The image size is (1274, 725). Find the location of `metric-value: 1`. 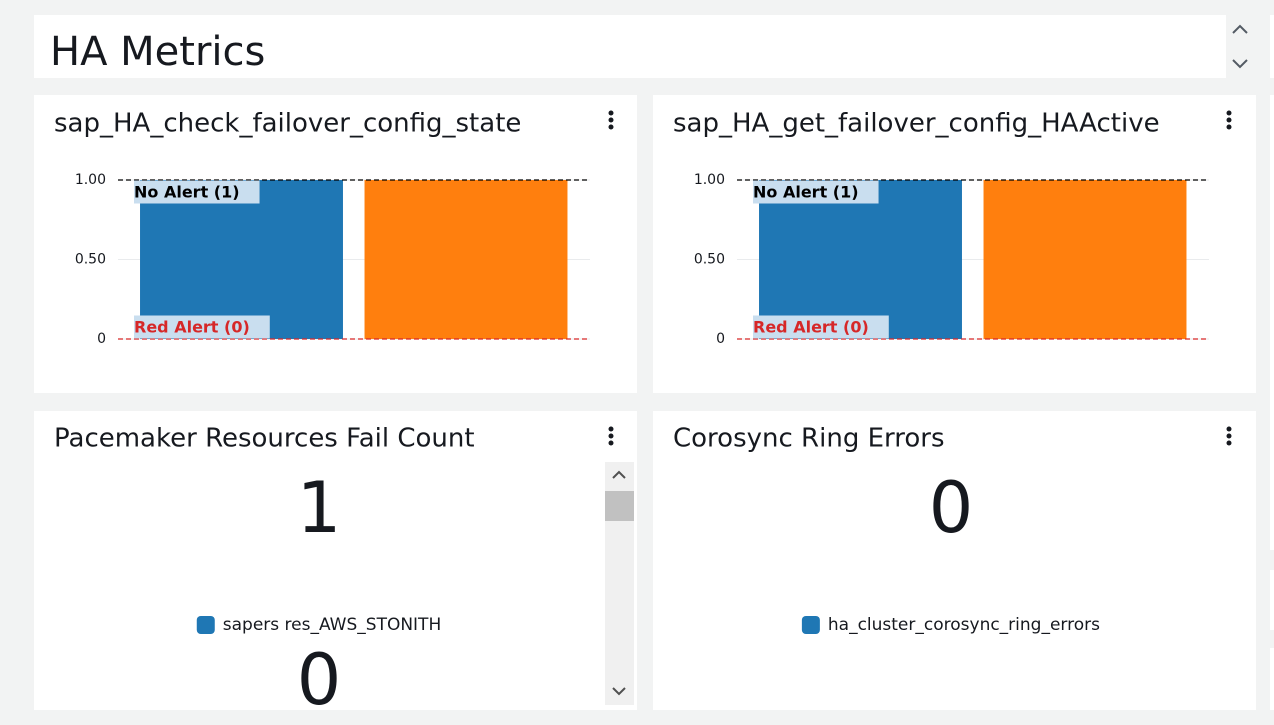

metric-value: 1 is located at coordinates (319, 508).